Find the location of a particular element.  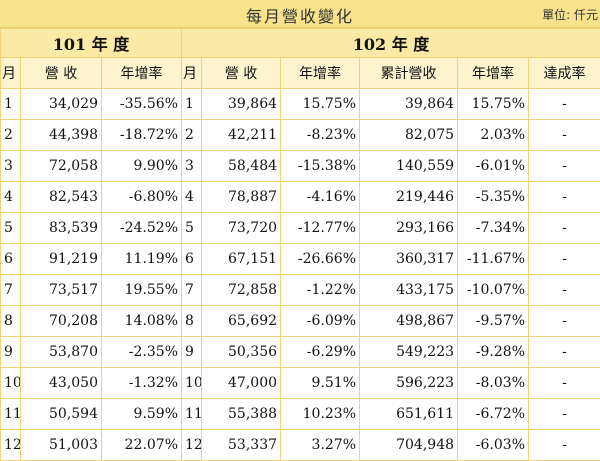

unit-label: 單位: 仟元 is located at coordinates (570, 14).